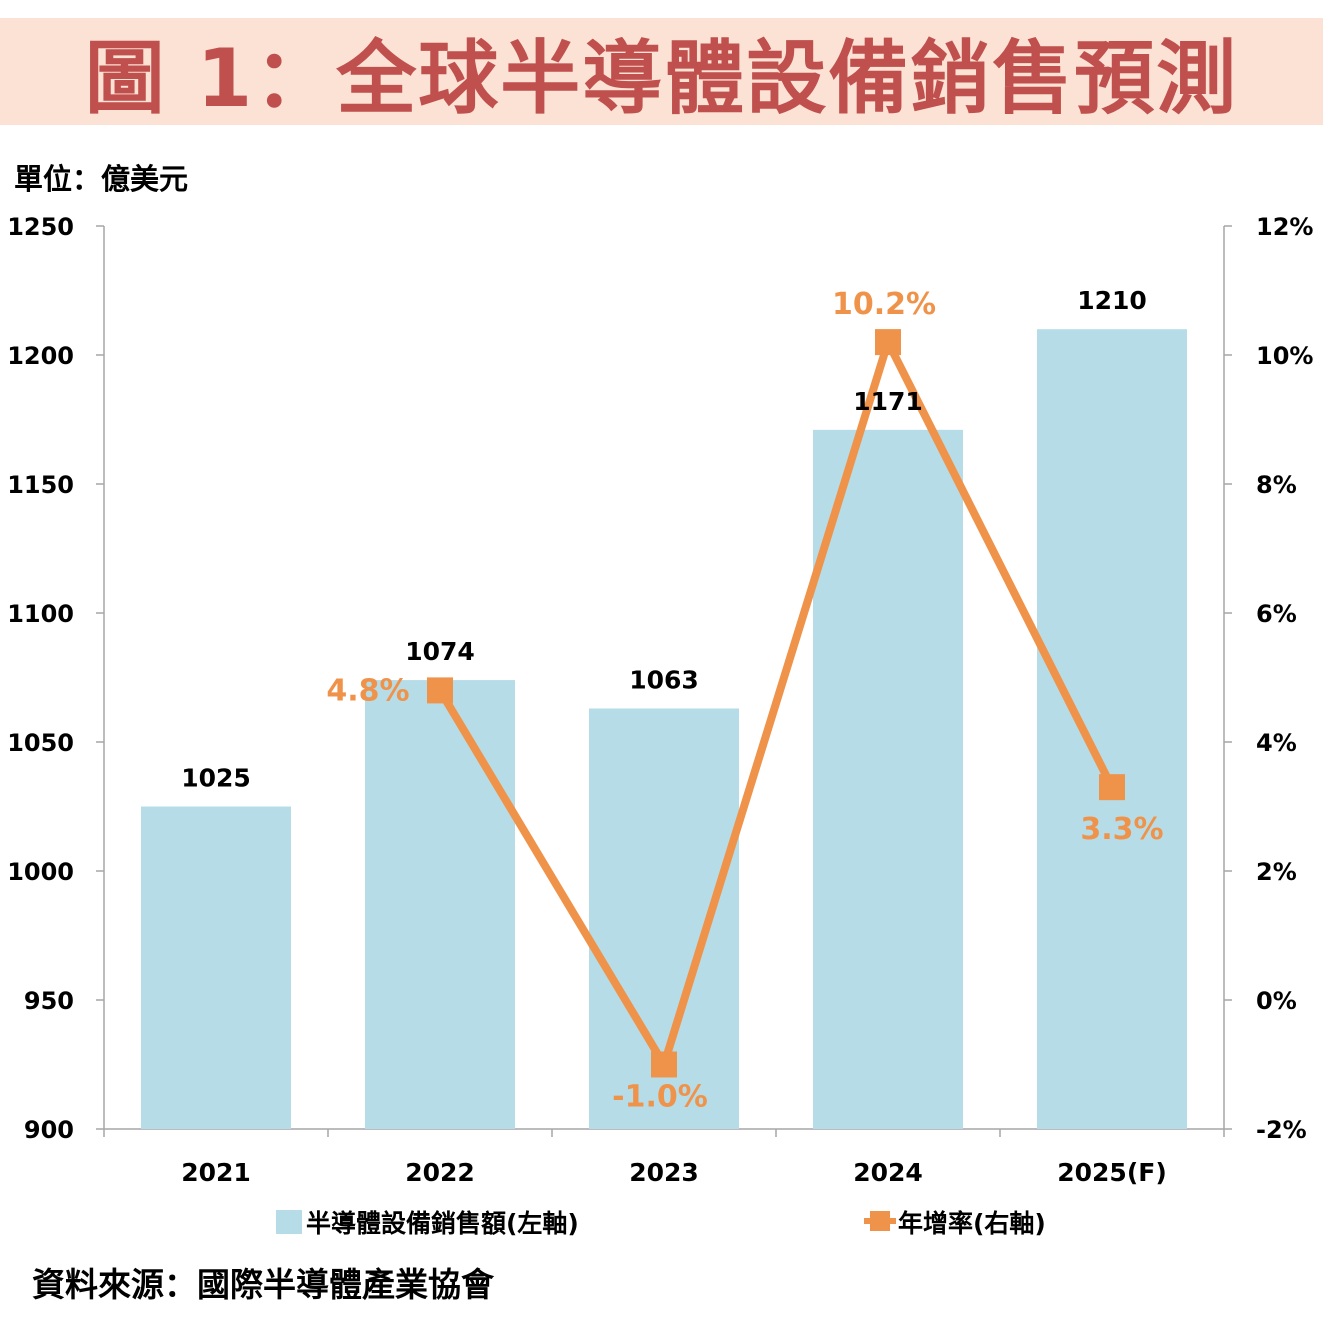  Describe the element at coordinates (101, 179) in the screenshot. I see `unit-label: 單位：億美元` at that location.